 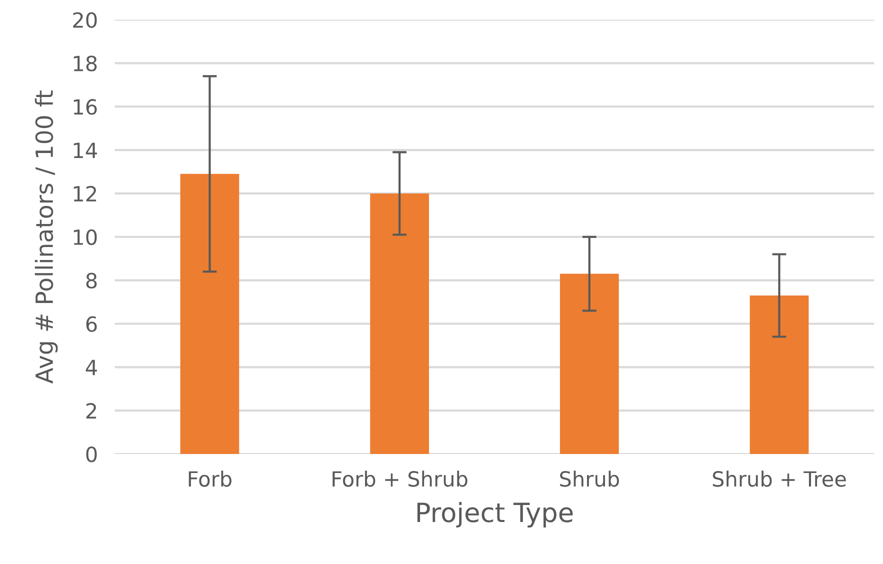 I want to click on x-tick-label: Shrub, so click(x=589, y=478).